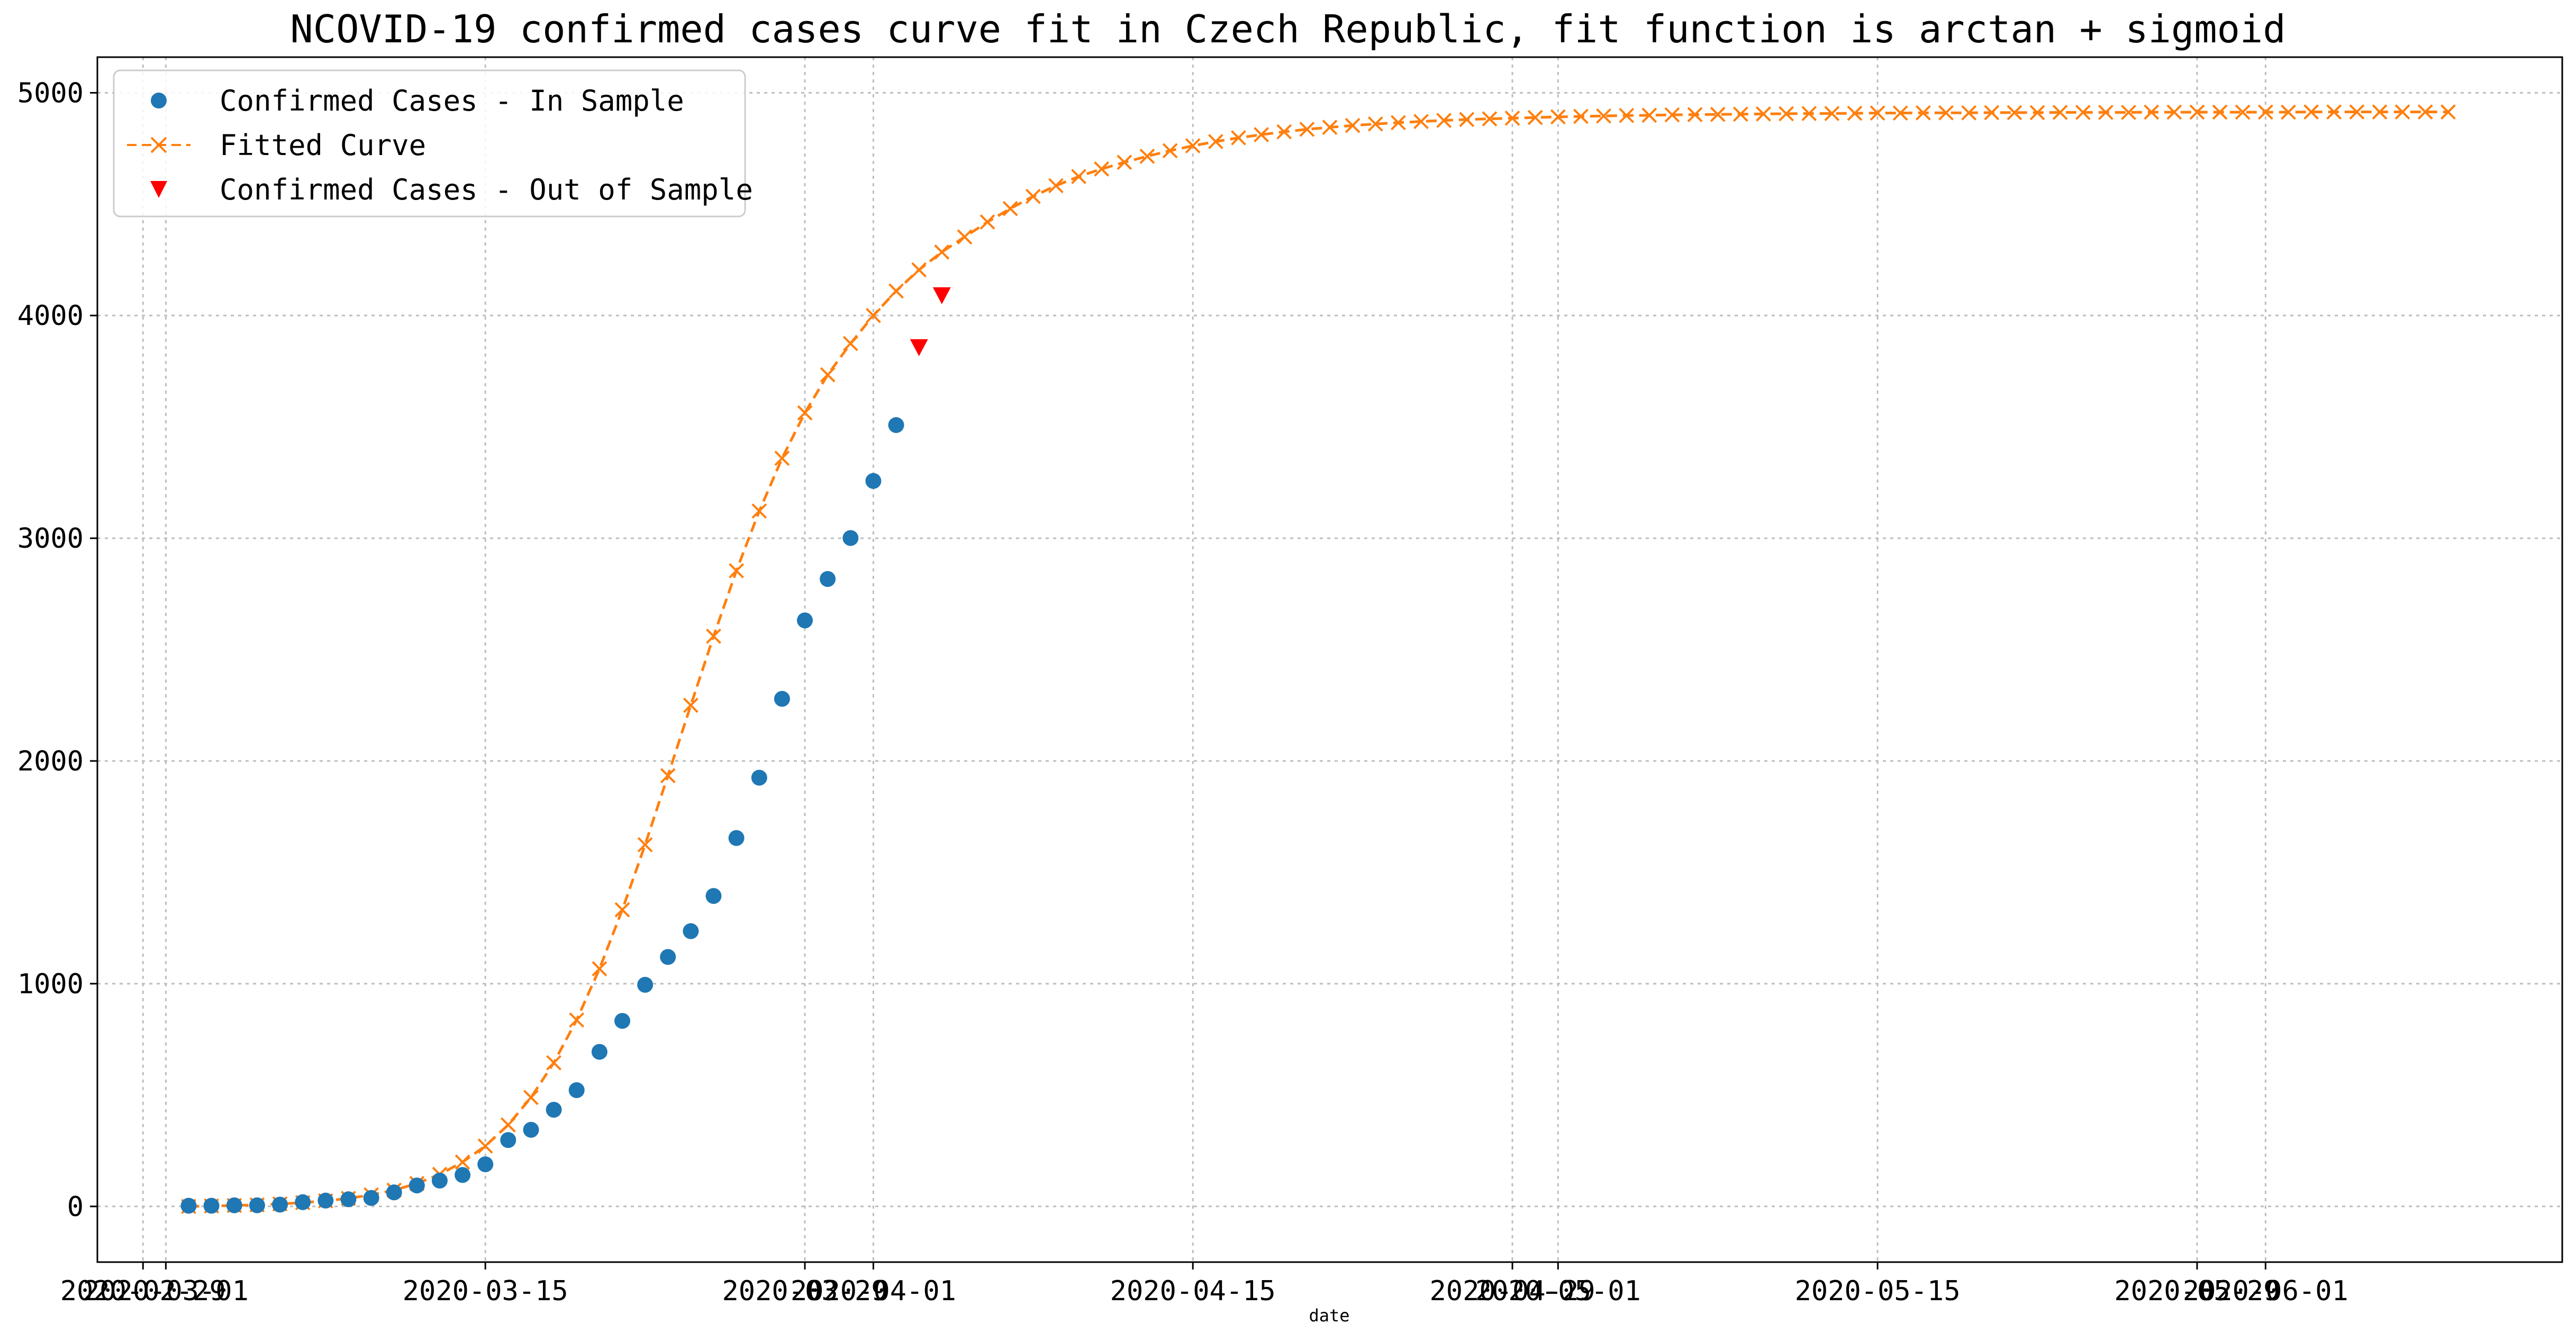 This screenshot has width=2576, height=1342. What do you see at coordinates (158, 189) in the screenshot?
I see `legend-marker-out-of-sample` at bounding box center [158, 189].